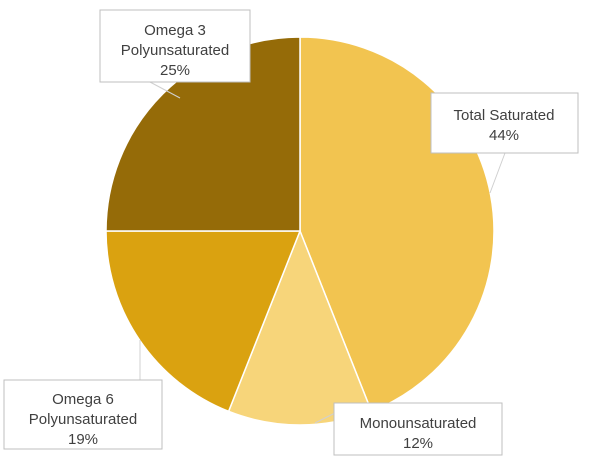  Describe the element at coordinates (497, 173) in the screenshot. I see `leader-line-total-saturated` at that location.